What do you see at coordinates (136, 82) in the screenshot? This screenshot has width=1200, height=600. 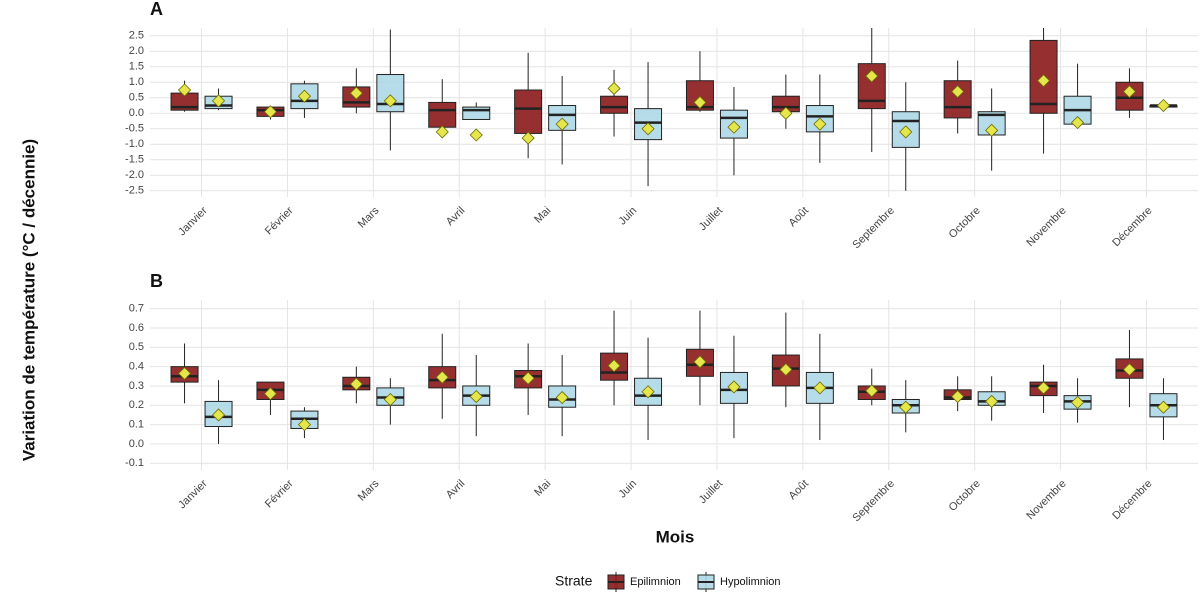 I see `y-tick-label: 1.0` at bounding box center [136, 82].